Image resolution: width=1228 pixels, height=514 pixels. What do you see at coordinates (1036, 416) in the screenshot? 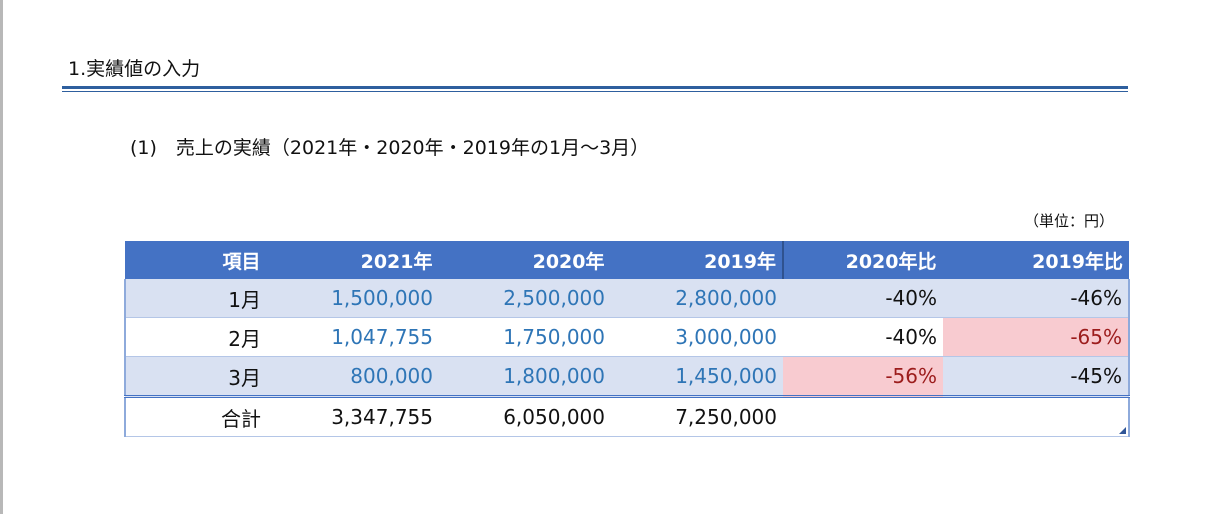
I see `total-ratio-2019` at bounding box center [1036, 416].